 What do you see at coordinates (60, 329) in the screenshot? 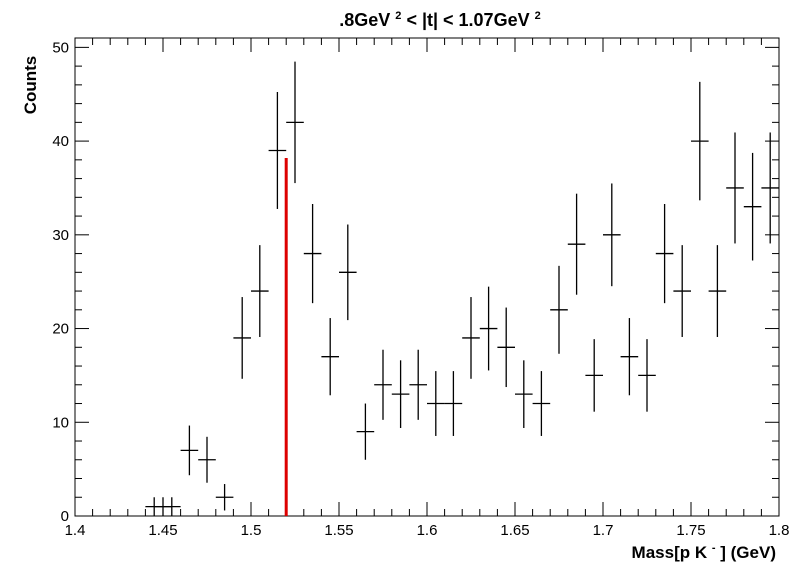
I see `y-tick-label: 20` at bounding box center [60, 329].